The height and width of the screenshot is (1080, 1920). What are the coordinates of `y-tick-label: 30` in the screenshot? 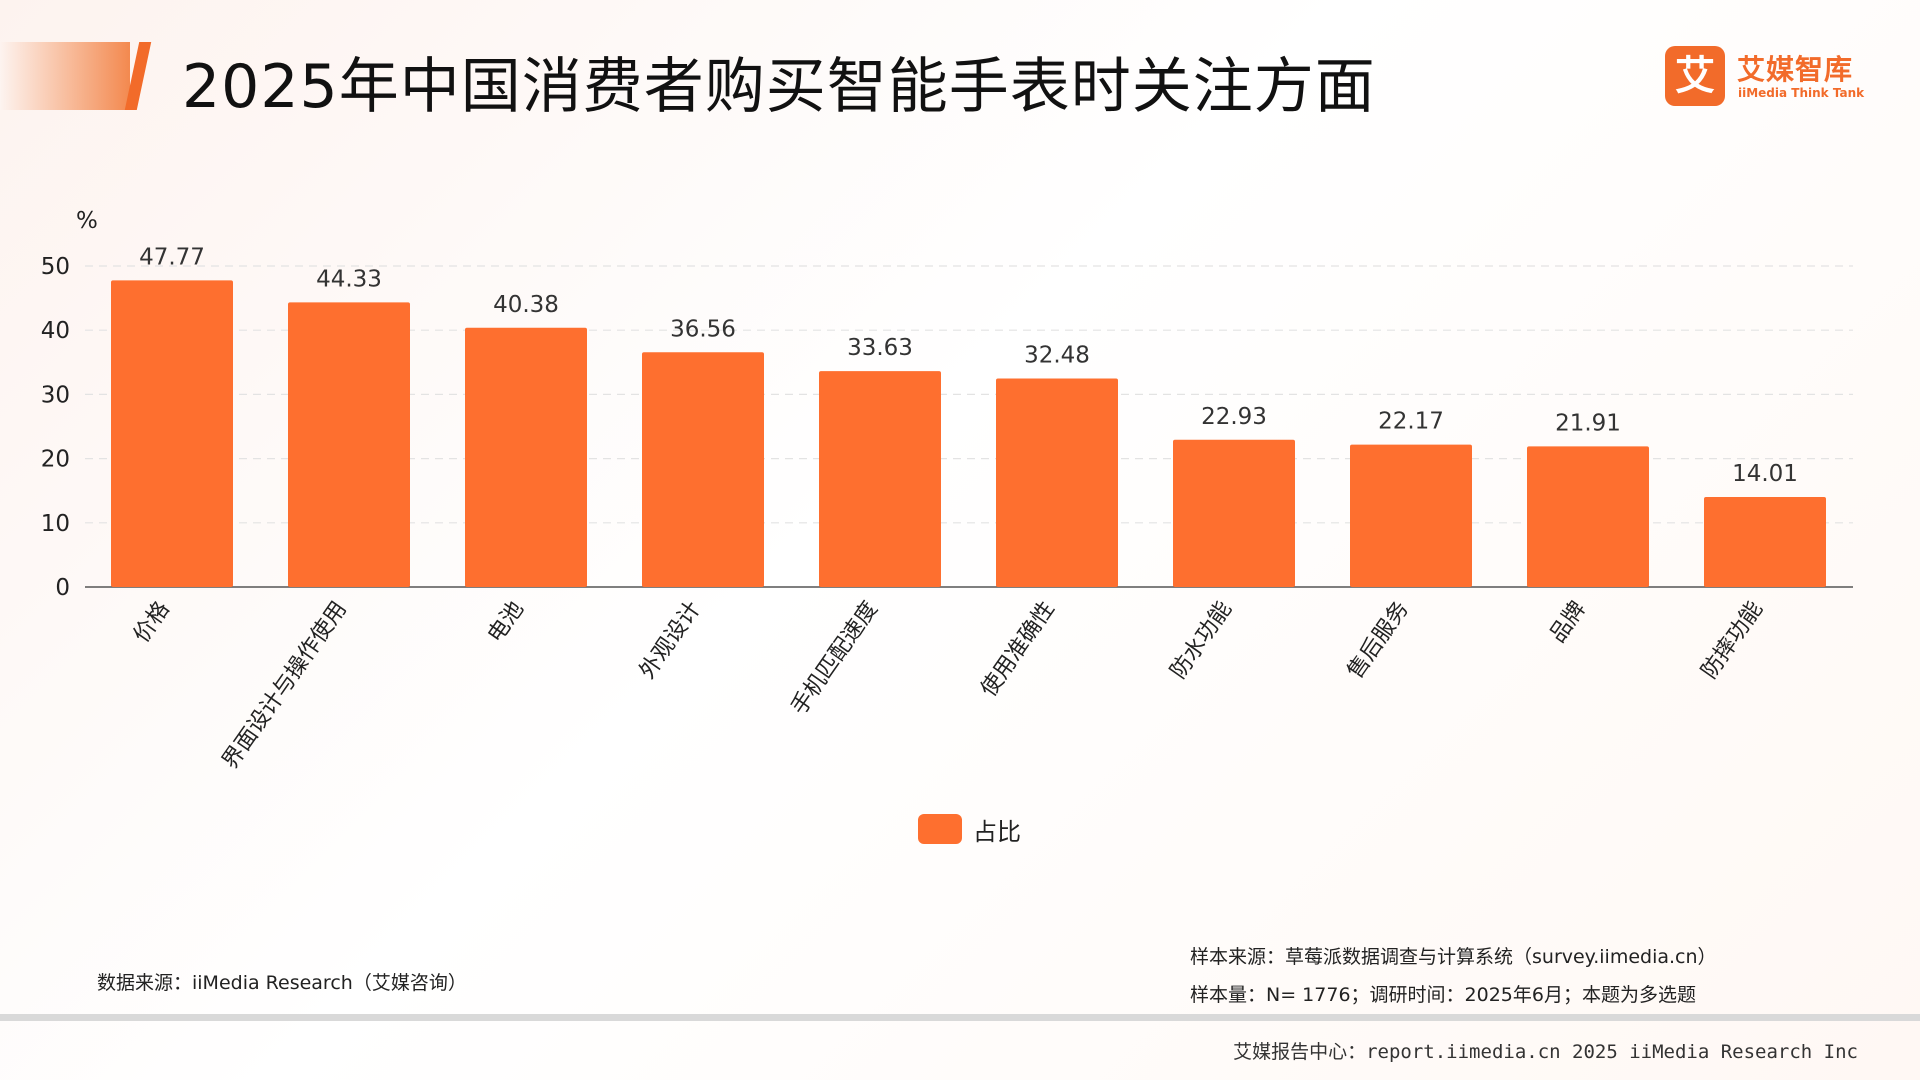 It's located at (55, 395).